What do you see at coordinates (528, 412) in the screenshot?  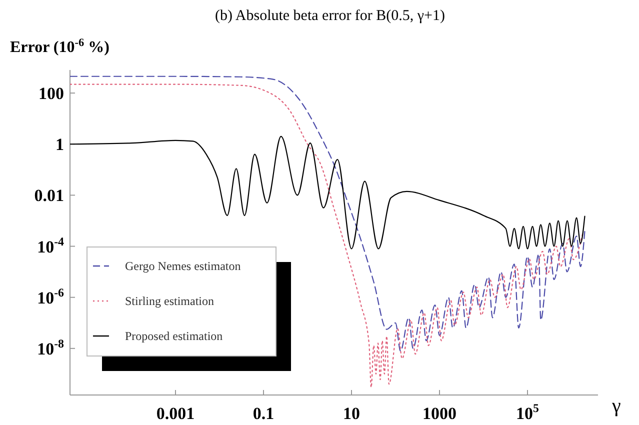 I see `x-tick-label: 10$^{5}$` at bounding box center [528, 412].